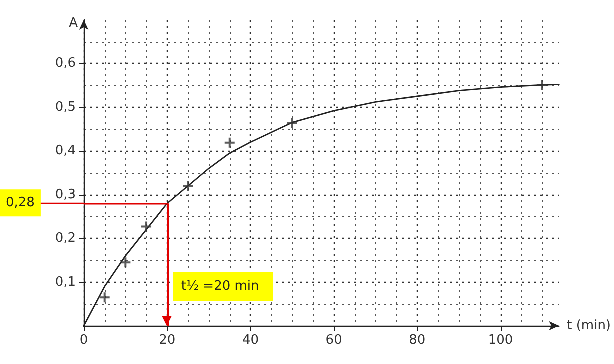  I want to click on ref-line-label: 0,28, so click(20, 203).